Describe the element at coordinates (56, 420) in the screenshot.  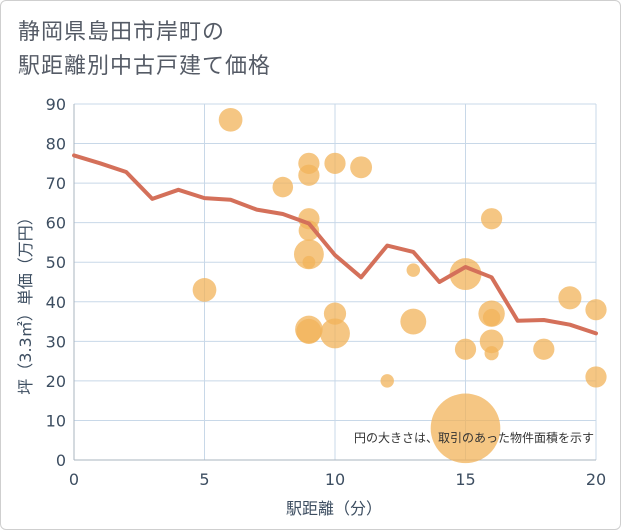
I see `y-tick-label: 10` at that location.